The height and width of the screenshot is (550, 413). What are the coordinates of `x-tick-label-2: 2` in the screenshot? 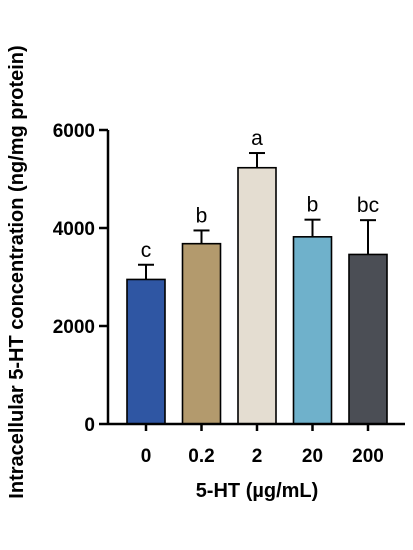 It's located at (257, 456).